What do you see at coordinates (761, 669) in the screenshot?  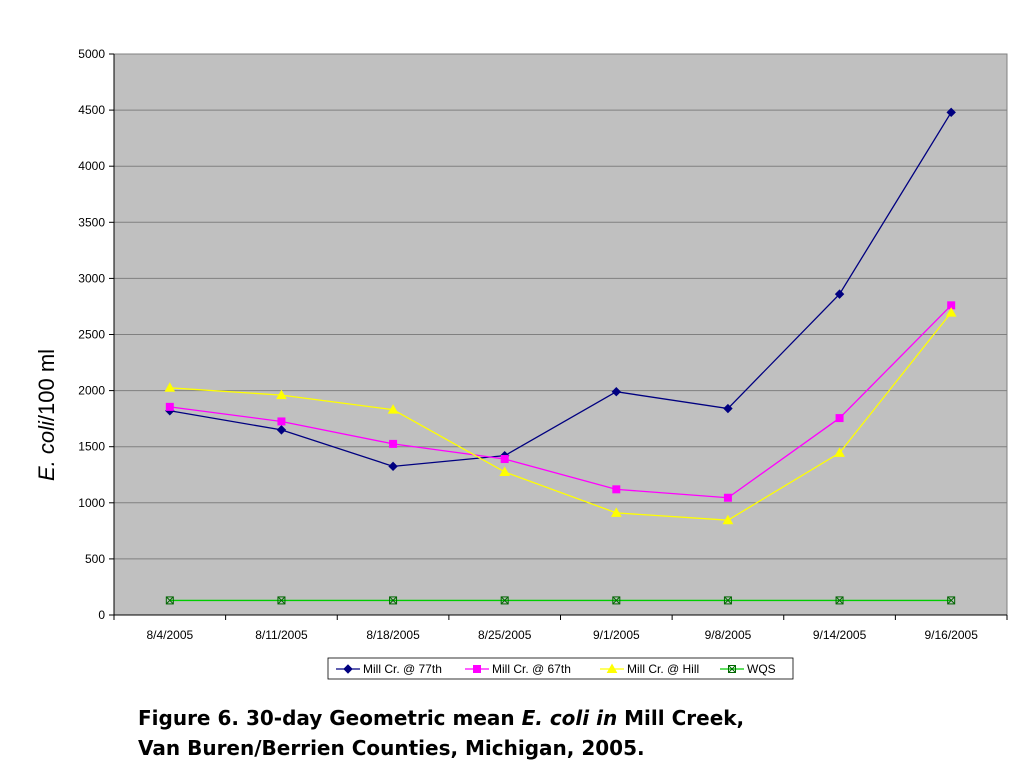 I see `legend-label: WQS` at bounding box center [761, 669].